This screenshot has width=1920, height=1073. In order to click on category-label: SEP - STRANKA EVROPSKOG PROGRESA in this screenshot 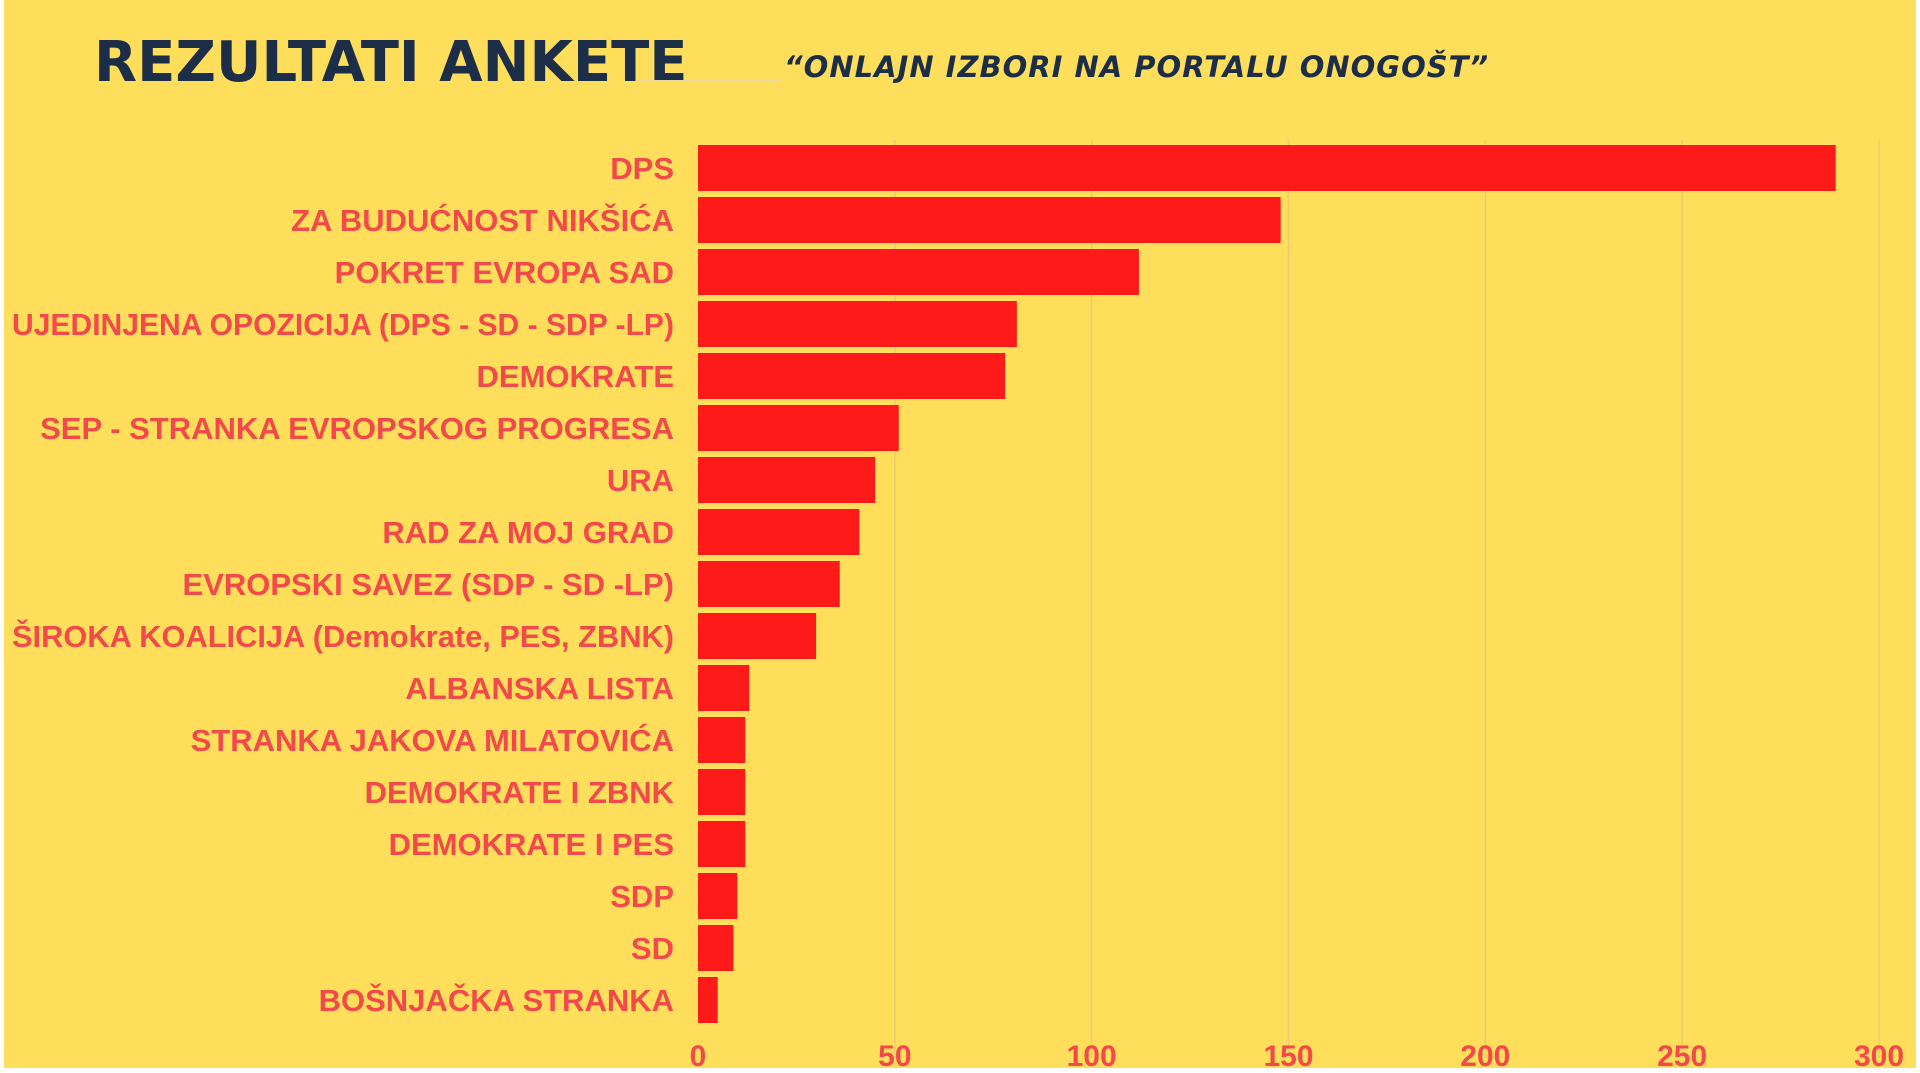, I will do `click(357, 428)`.